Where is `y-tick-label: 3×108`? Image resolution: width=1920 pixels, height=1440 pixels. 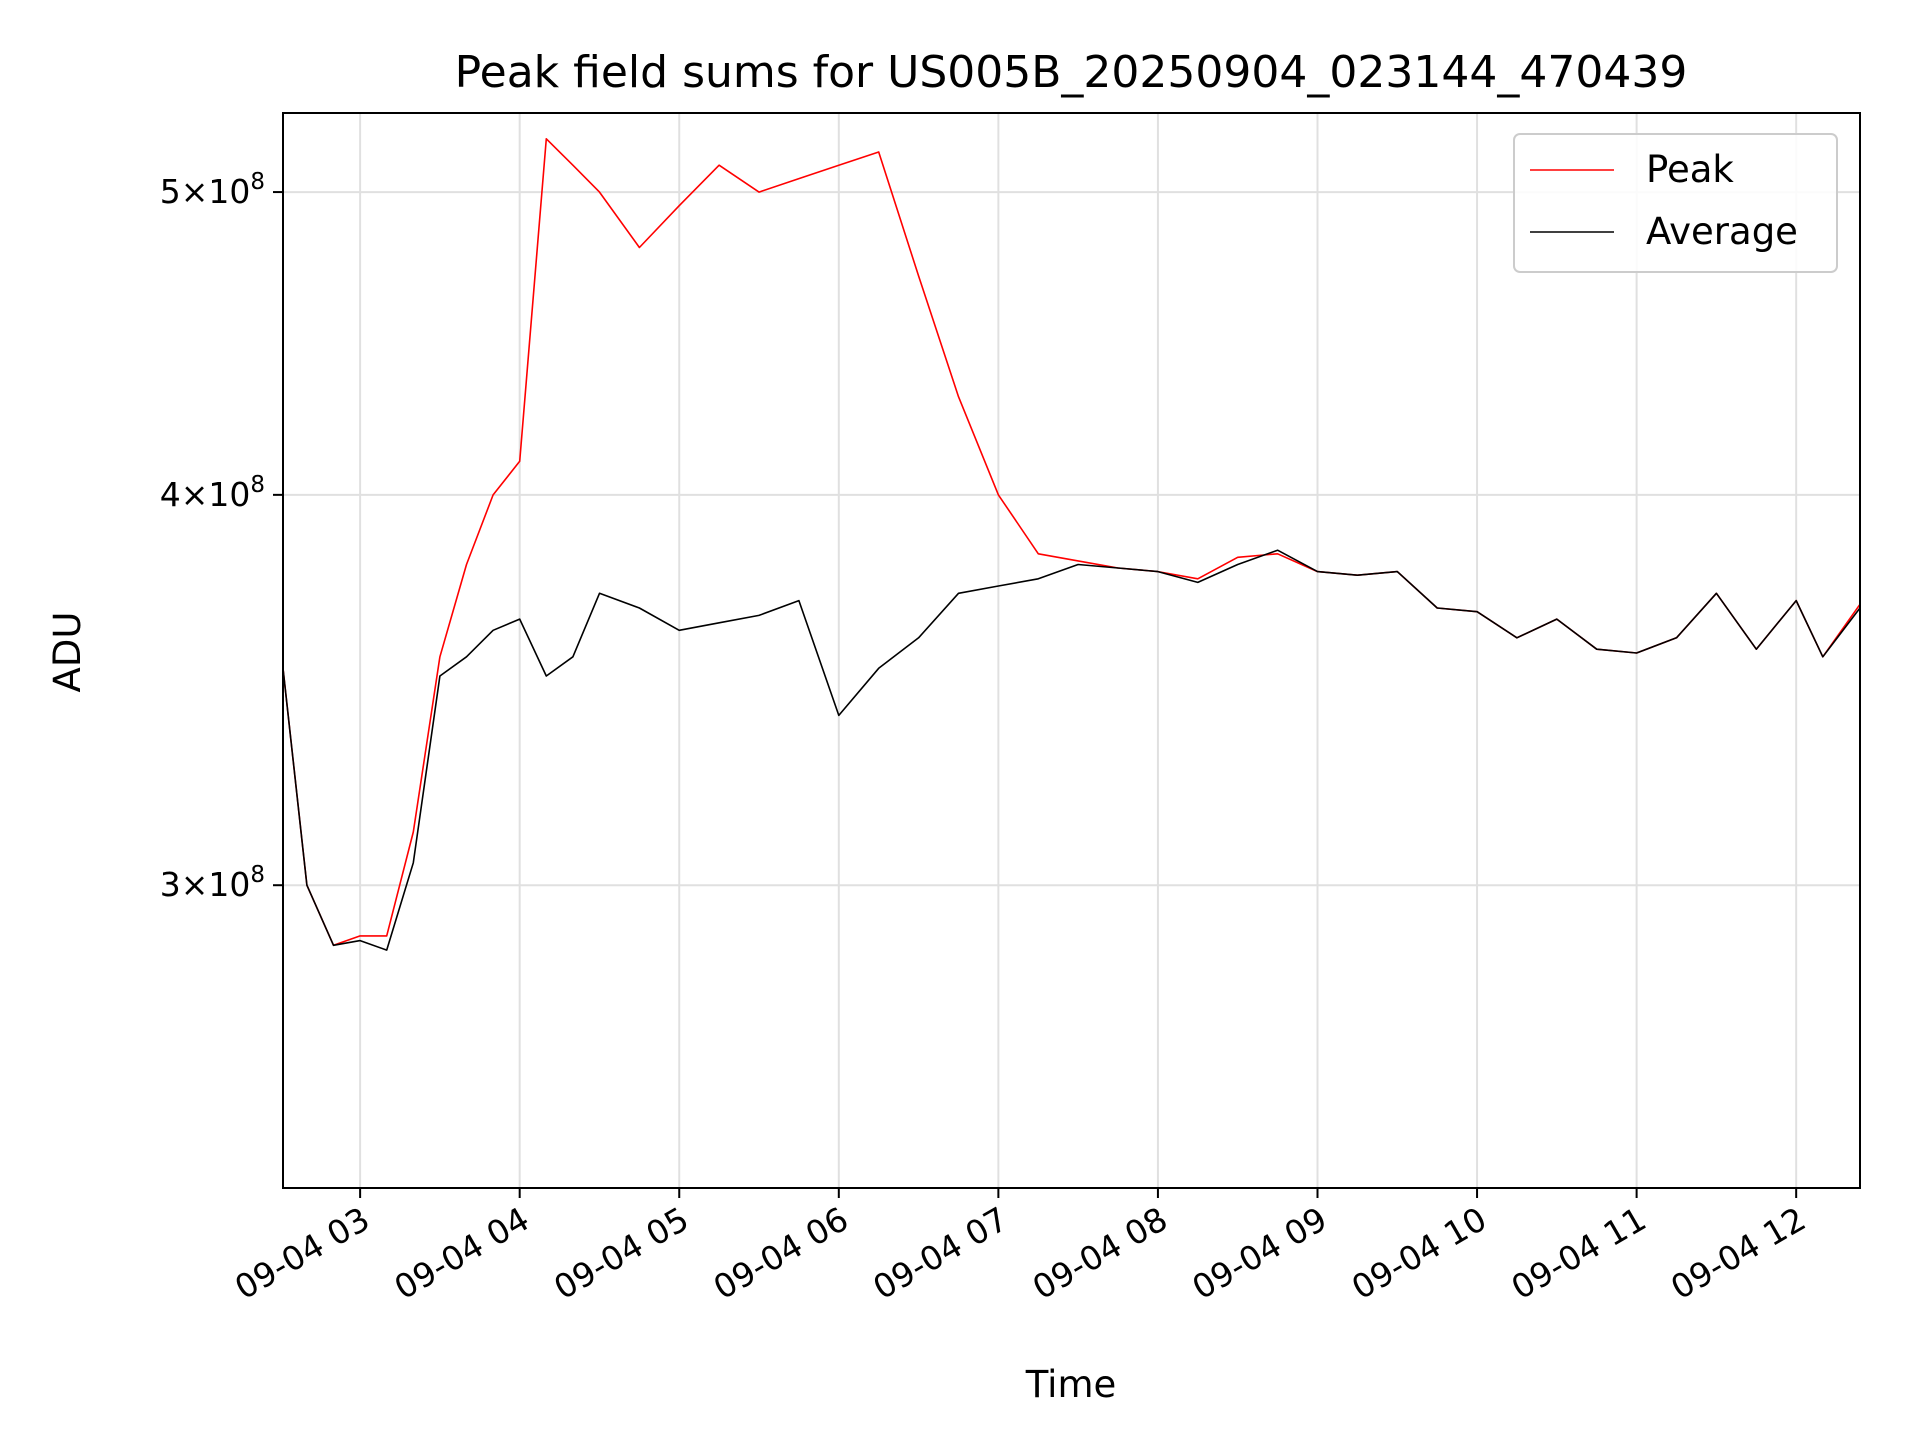
y-tick-label: 3×108 is located at coordinates (212, 883).